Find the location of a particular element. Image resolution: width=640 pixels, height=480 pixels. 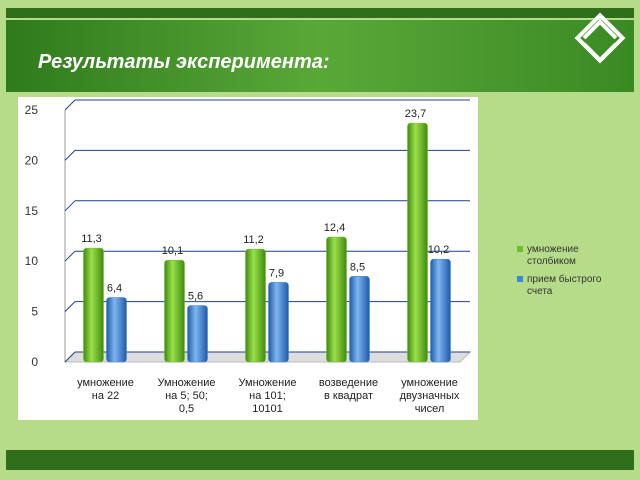

legend-label-line: умножение is located at coordinates (553, 249).